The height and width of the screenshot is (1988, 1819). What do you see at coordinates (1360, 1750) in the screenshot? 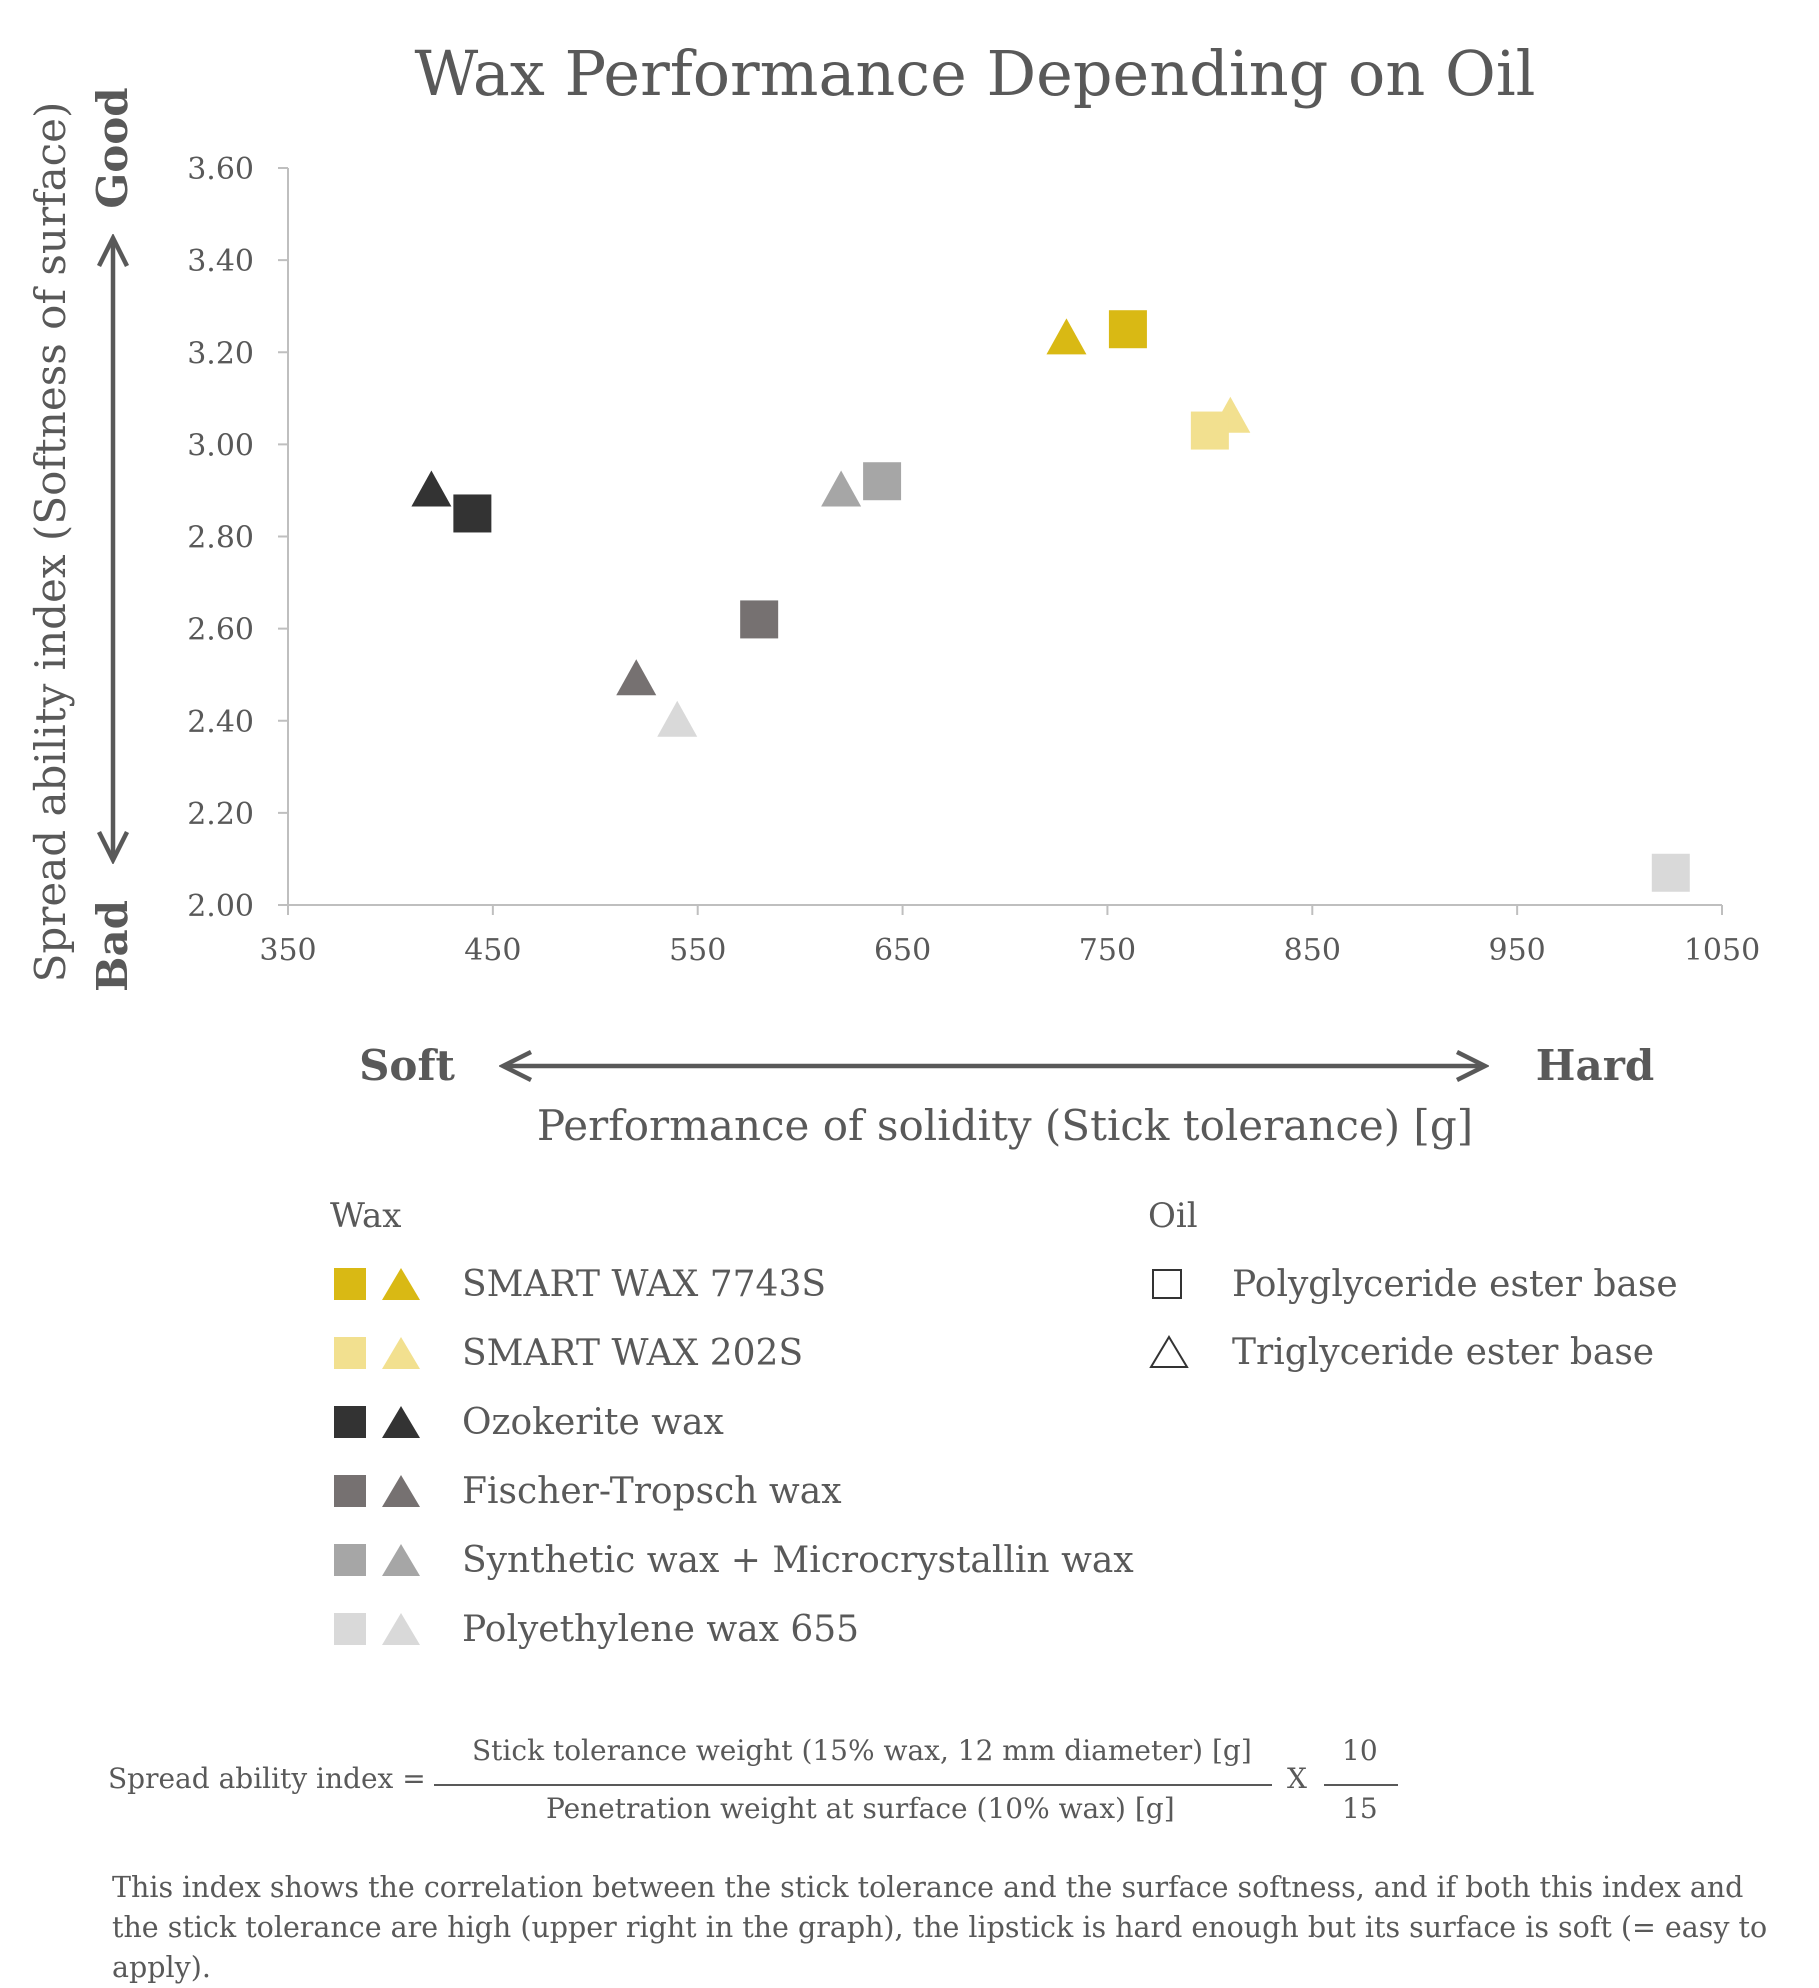
I see `formula-factor-numerator: 10` at bounding box center [1360, 1750].